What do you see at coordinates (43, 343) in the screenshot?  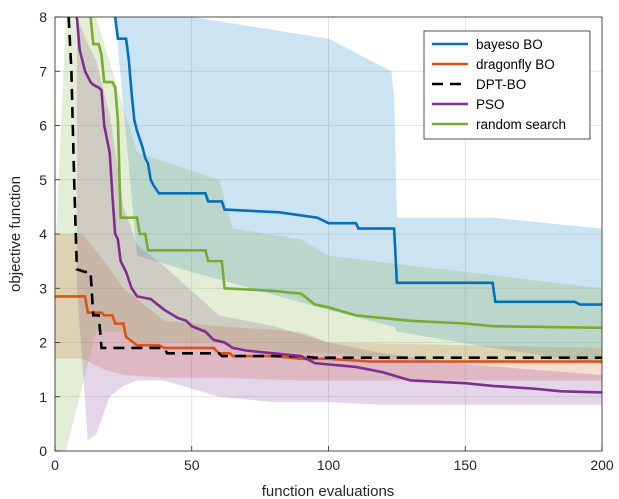 I see `y-tick-label: 2` at bounding box center [43, 343].